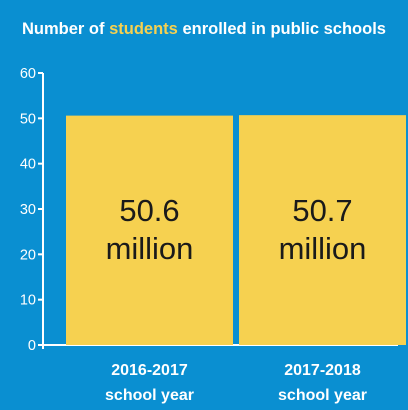 This screenshot has width=408, height=410. Describe the element at coordinates (149, 370) in the screenshot. I see `x-category-1-line-1: 2016-2017` at that location.